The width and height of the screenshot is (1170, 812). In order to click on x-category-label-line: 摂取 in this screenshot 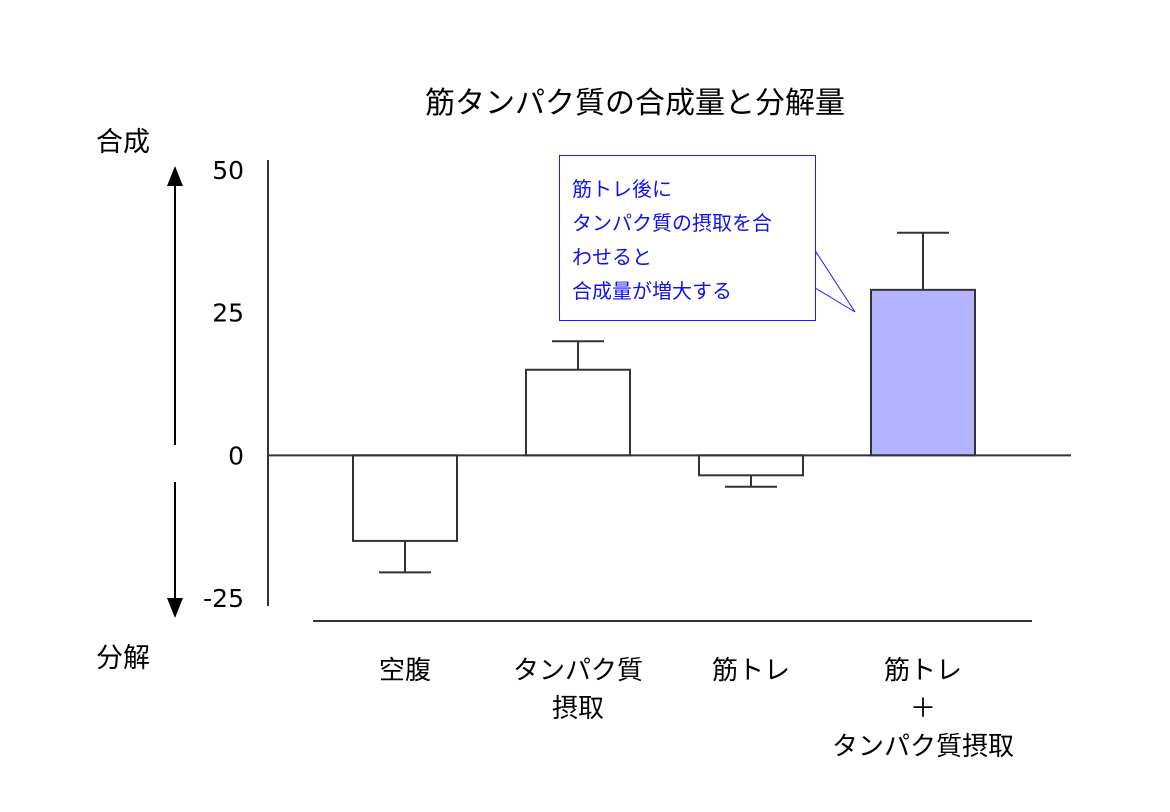, I will do `click(578, 709)`.